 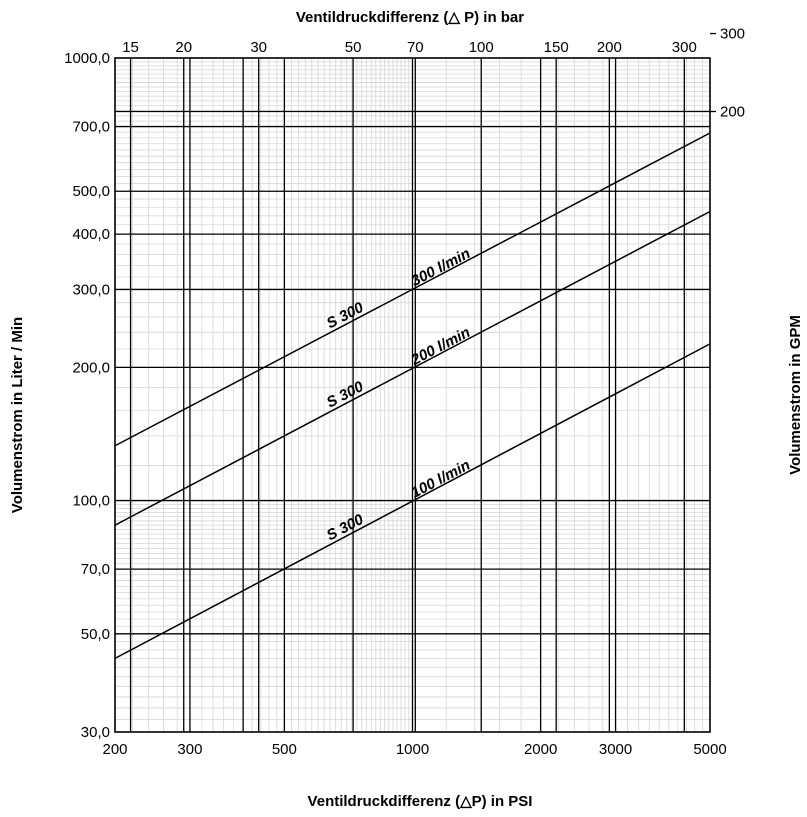 I want to click on y2-tick-label: 300, so click(x=732, y=34).